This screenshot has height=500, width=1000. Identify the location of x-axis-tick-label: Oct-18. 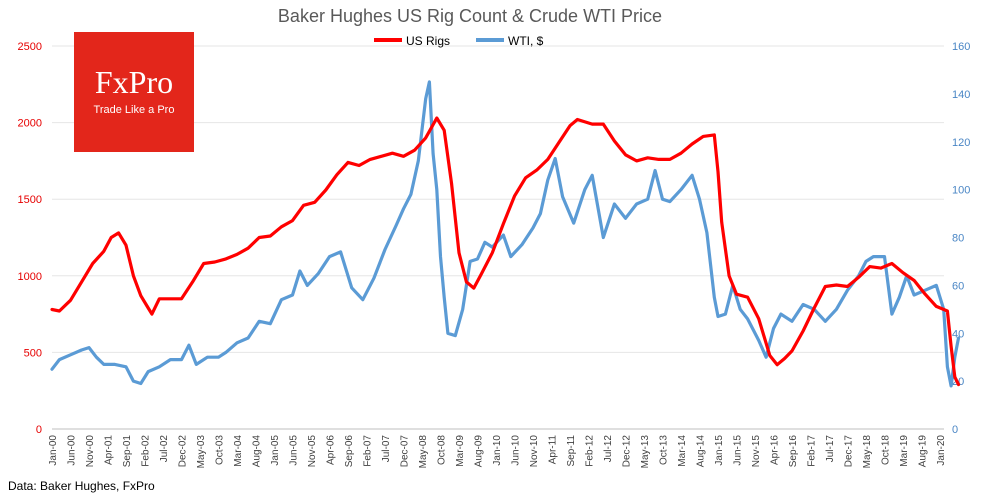
(886, 450).